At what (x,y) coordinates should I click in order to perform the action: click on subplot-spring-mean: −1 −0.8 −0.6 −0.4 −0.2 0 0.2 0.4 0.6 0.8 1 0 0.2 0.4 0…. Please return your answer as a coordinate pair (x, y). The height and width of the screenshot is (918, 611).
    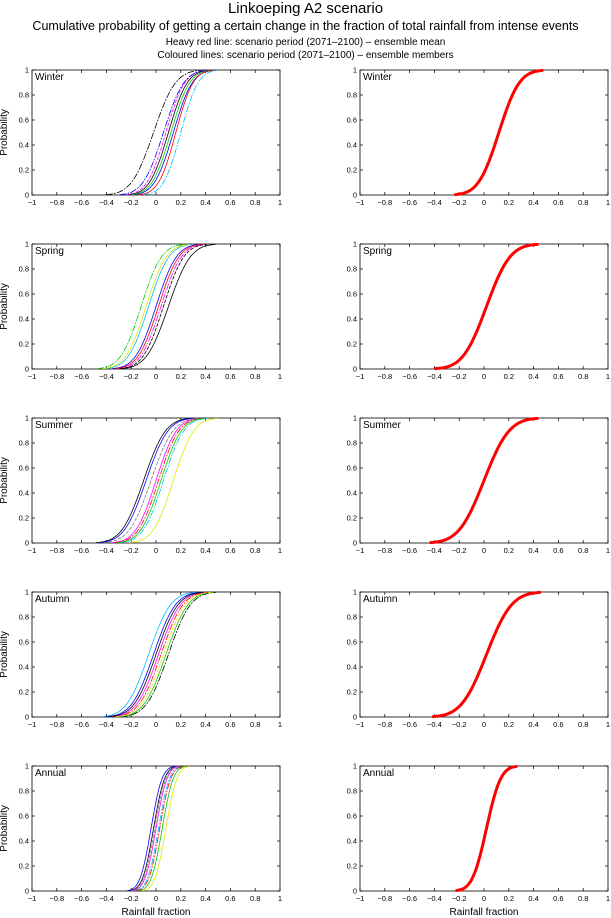
    Looking at the image, I should click on (479, 311).